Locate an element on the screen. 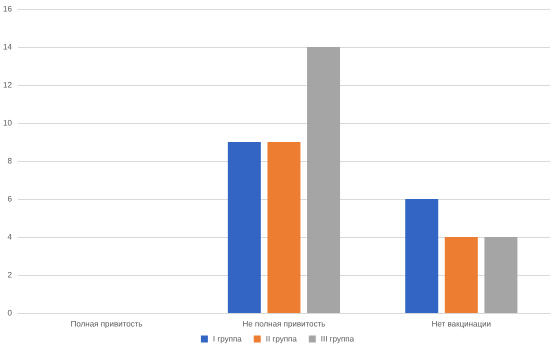 The width and height of the screenshot is (555, 350). legend-label: II группа is located at coordinates (282, 339).